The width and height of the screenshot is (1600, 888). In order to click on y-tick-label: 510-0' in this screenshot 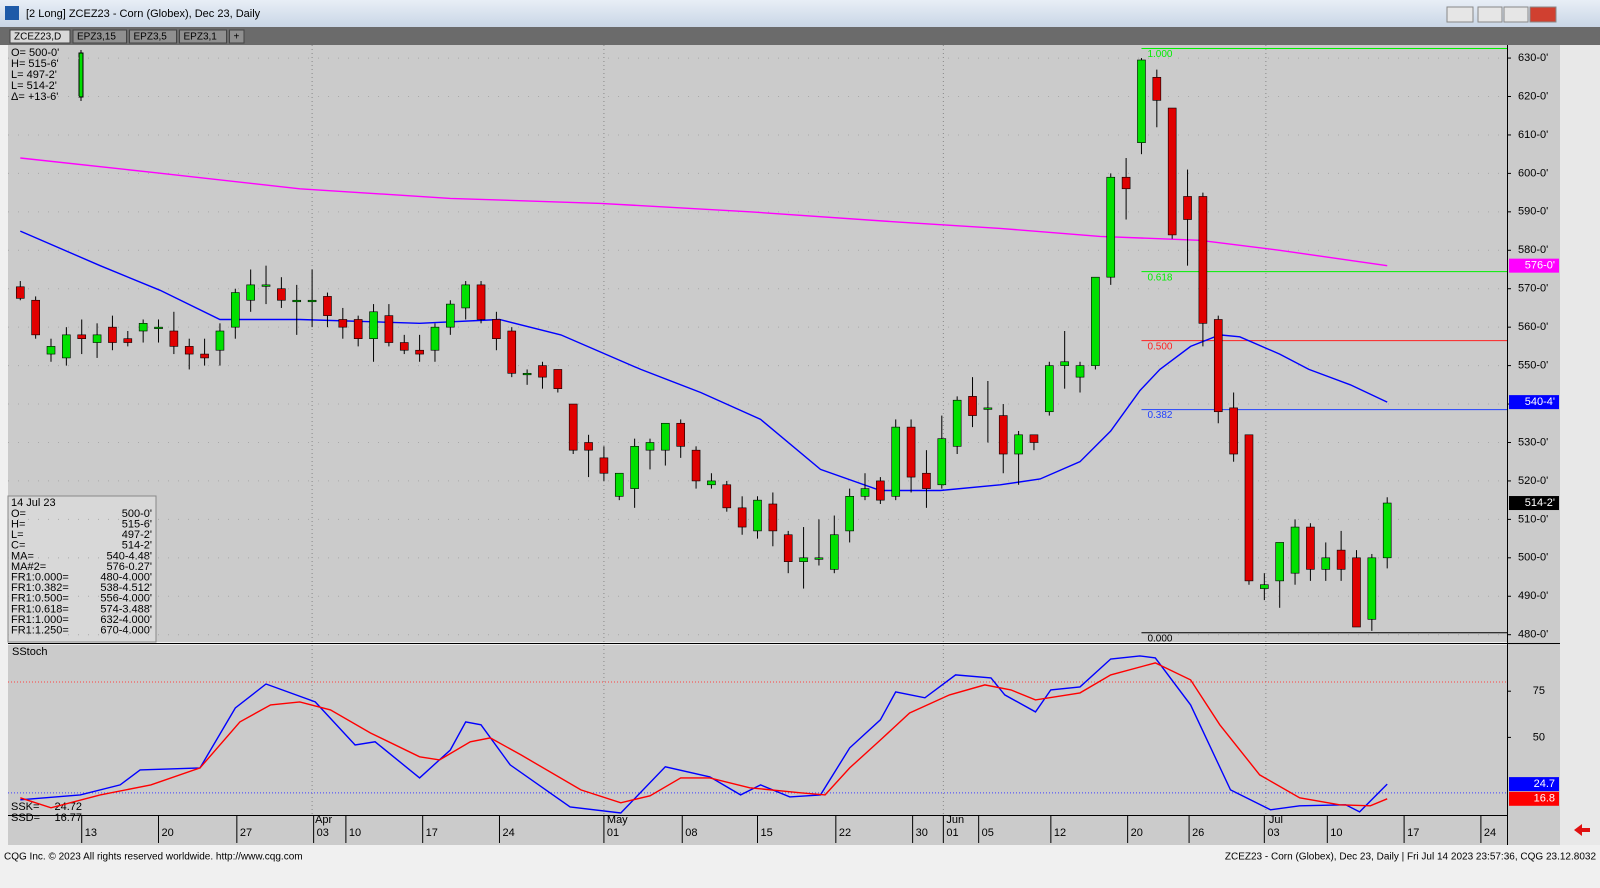, I will do `click(1533, 519)`.